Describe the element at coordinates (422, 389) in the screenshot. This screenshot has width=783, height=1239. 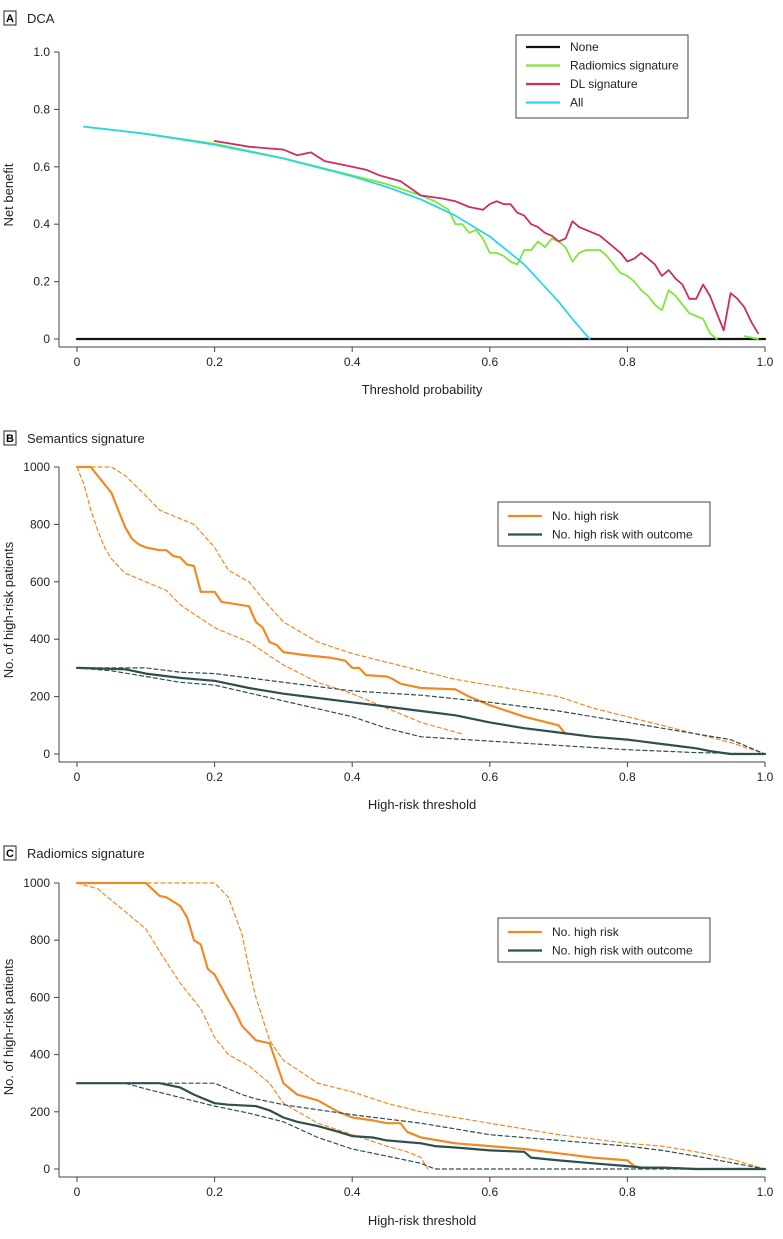
I see `panel-a-xlabel: Threshold probability` at that location.